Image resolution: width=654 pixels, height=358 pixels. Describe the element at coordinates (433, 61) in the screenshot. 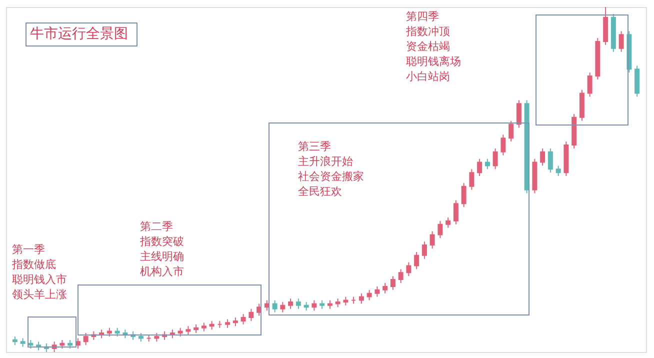

I see `annotation: 聪明钱离场` at that location.